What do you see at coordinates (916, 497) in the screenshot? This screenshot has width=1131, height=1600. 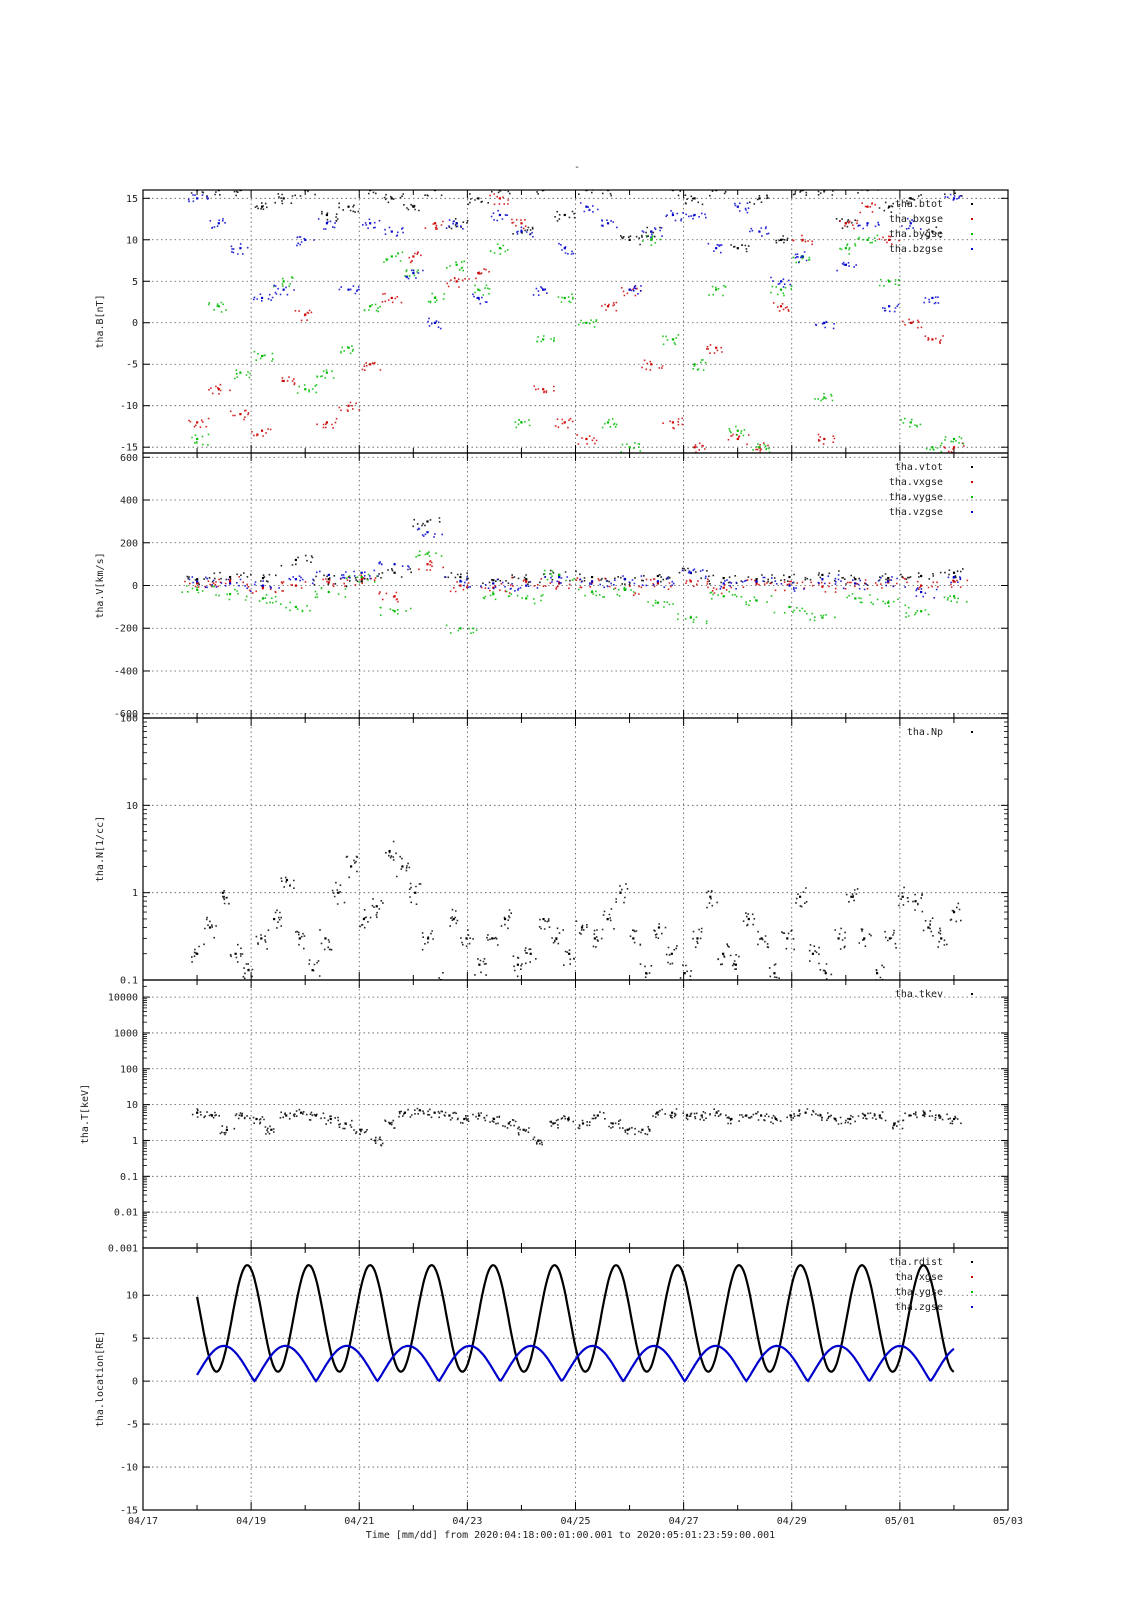 I see `legend-label: tha.vygse` at bounding box center [916, 497].